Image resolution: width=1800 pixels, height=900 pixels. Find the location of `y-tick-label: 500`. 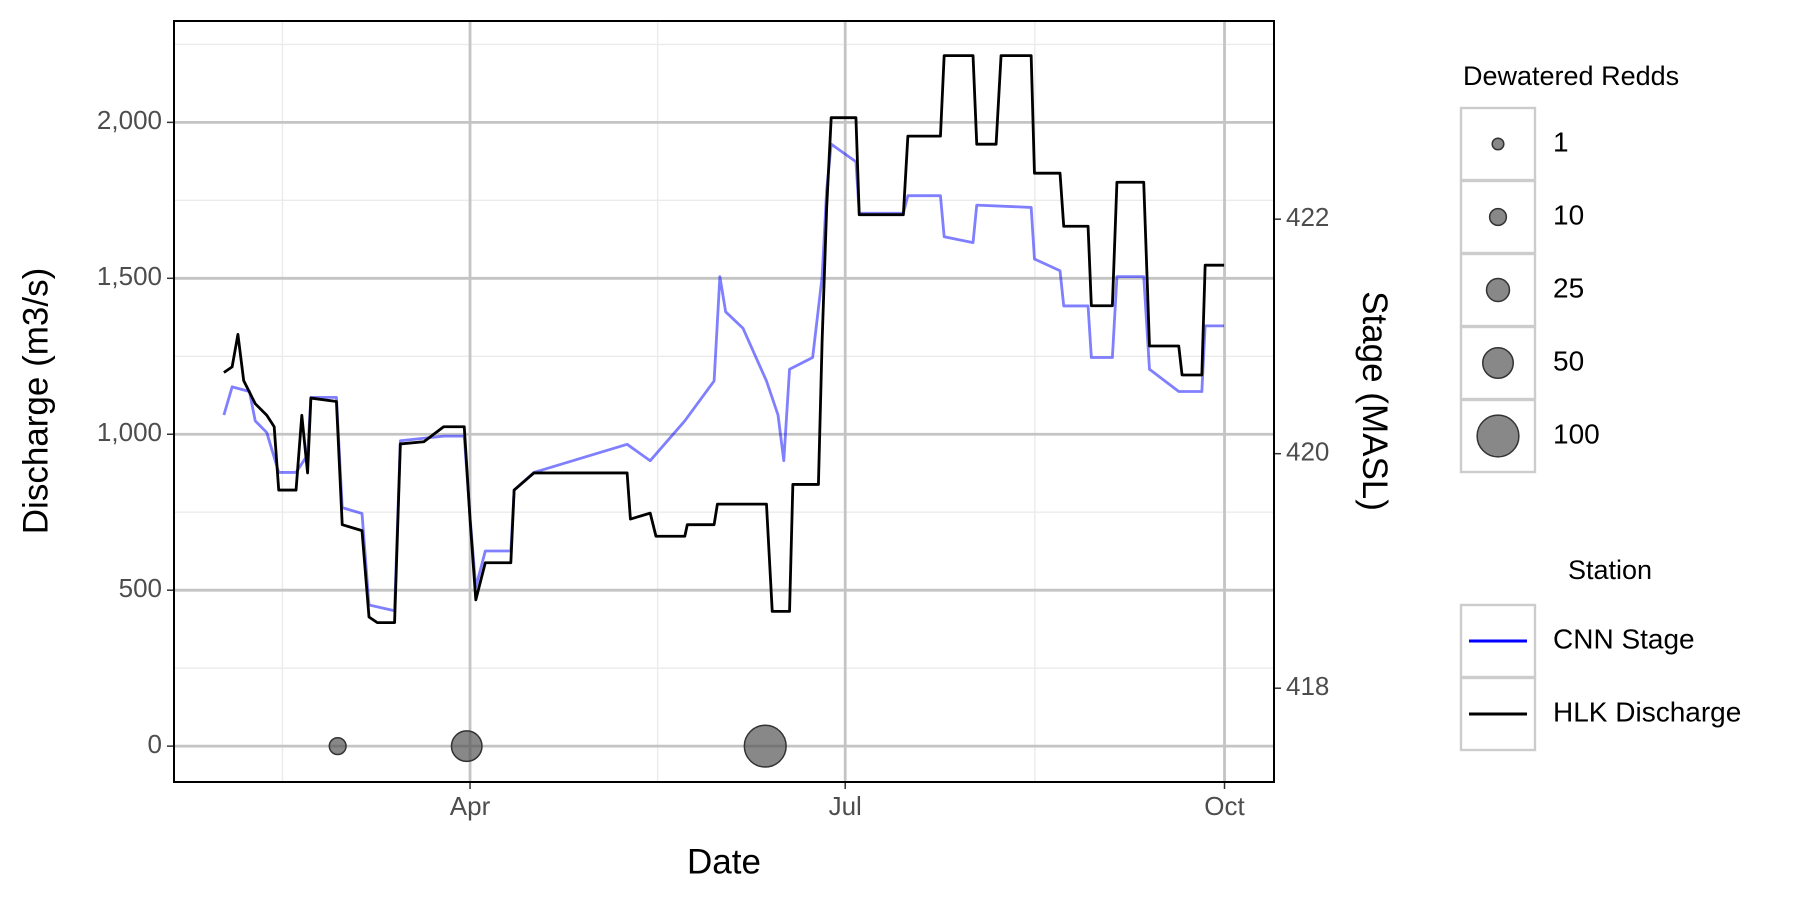

y-tick-label: 500 is located at coordinates (140, 588).